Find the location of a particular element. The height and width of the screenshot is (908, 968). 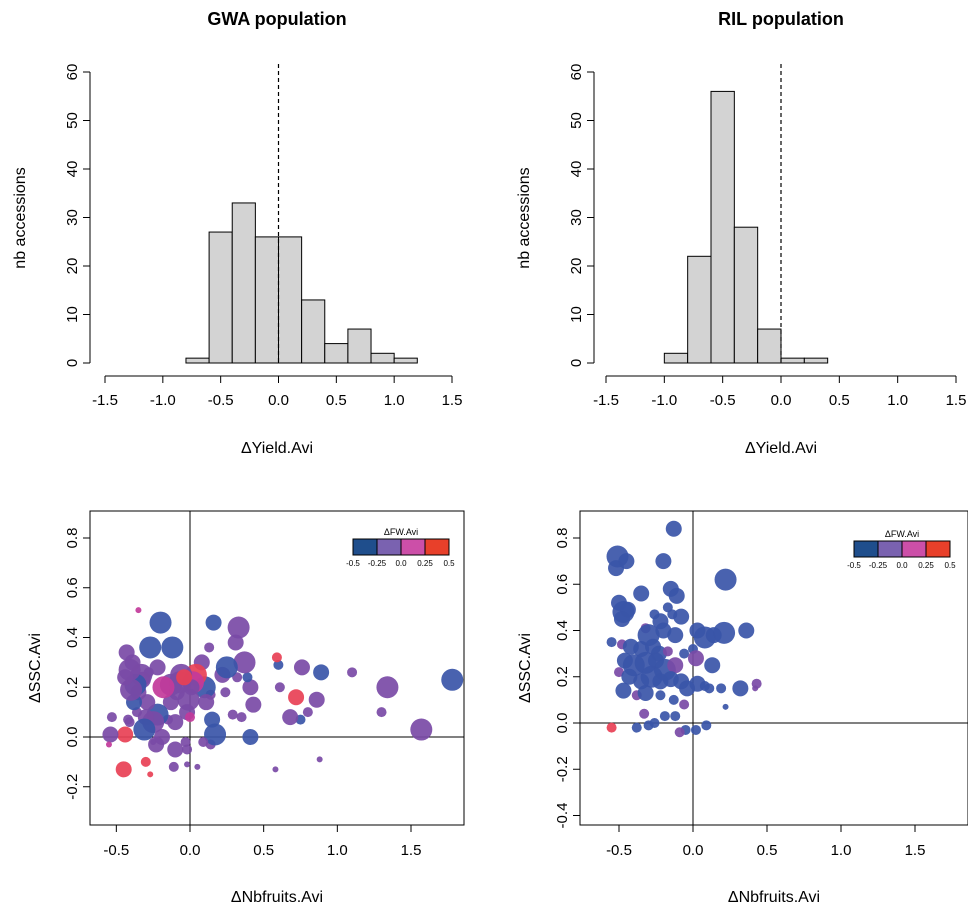

y-tick-label: 60 is located at coordinates (576, 72).